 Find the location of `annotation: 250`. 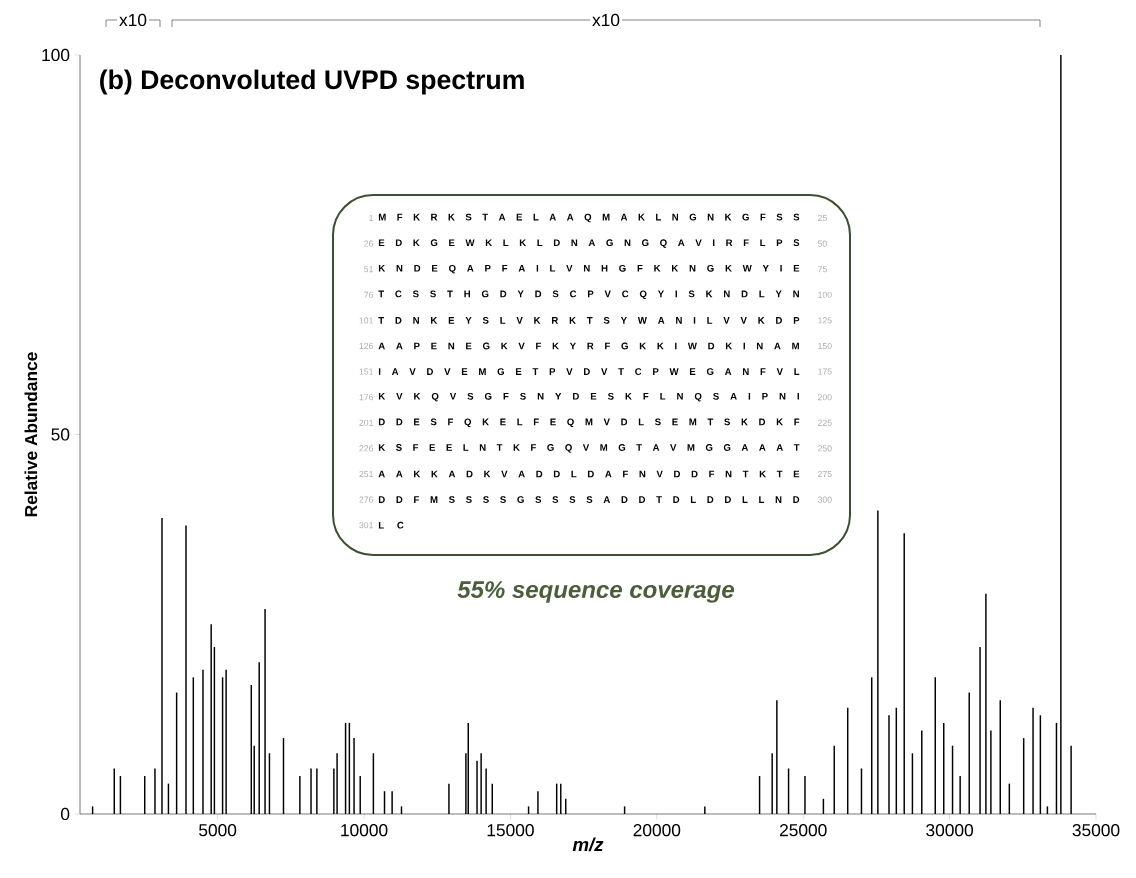

annotation: 250 is located at coordinates (825, 448).